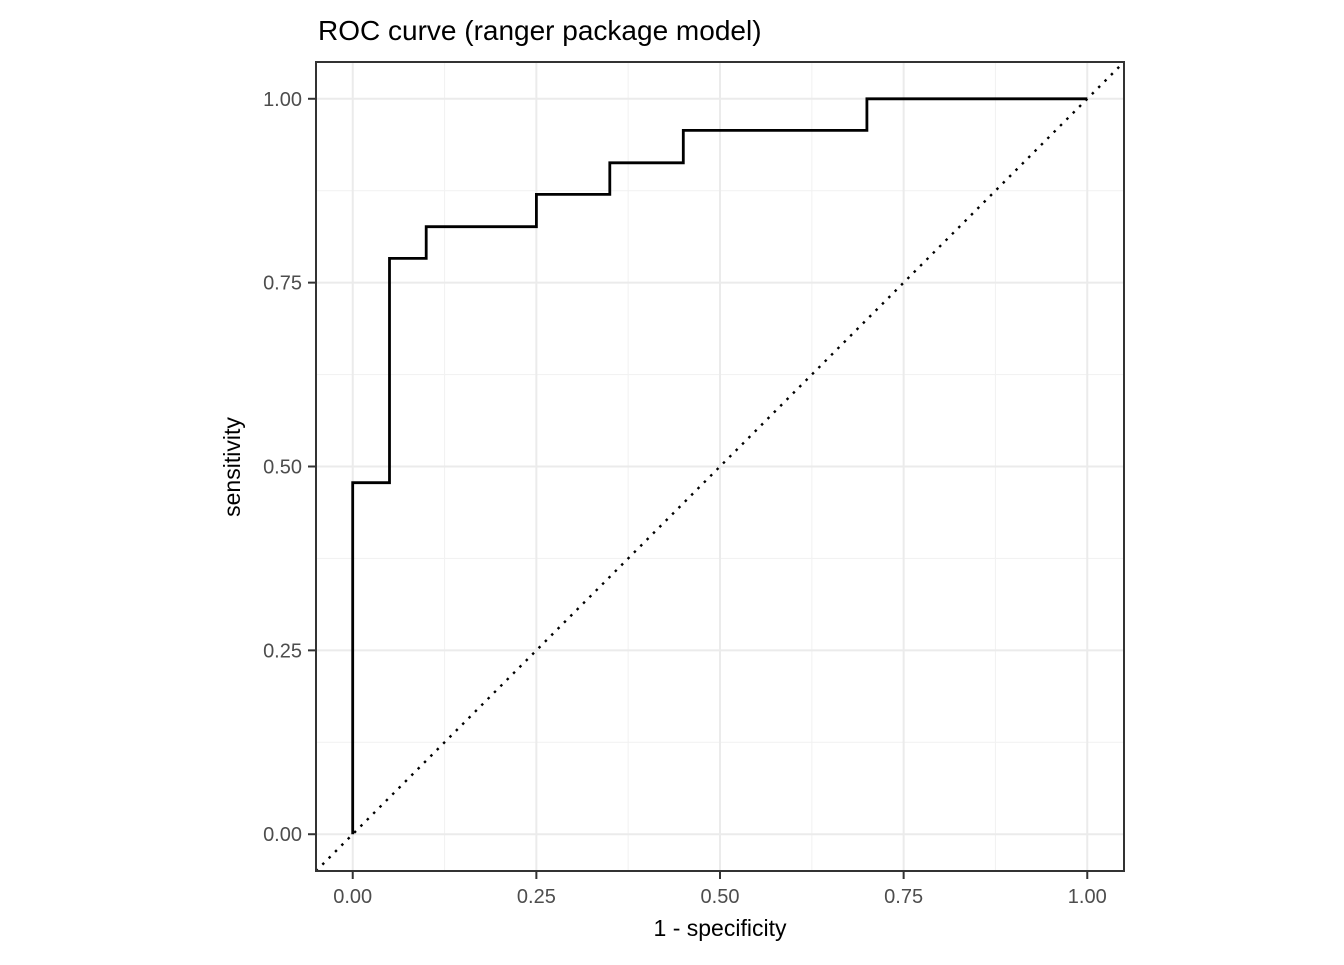 This screenshot has width=1344, height=965. What do you see at coordinates (720, 897) in the screenshot?
I see `x-tick-label: 0.50` at bounding box center [720, 897].